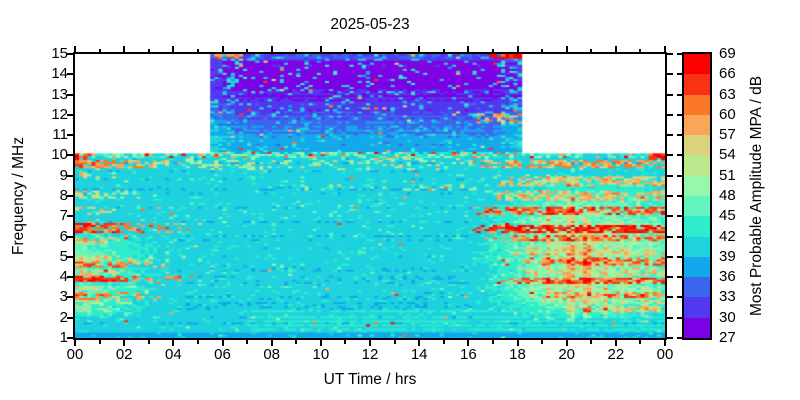  I want to click on colorbar-tick-label: 63, so click(727, 94).